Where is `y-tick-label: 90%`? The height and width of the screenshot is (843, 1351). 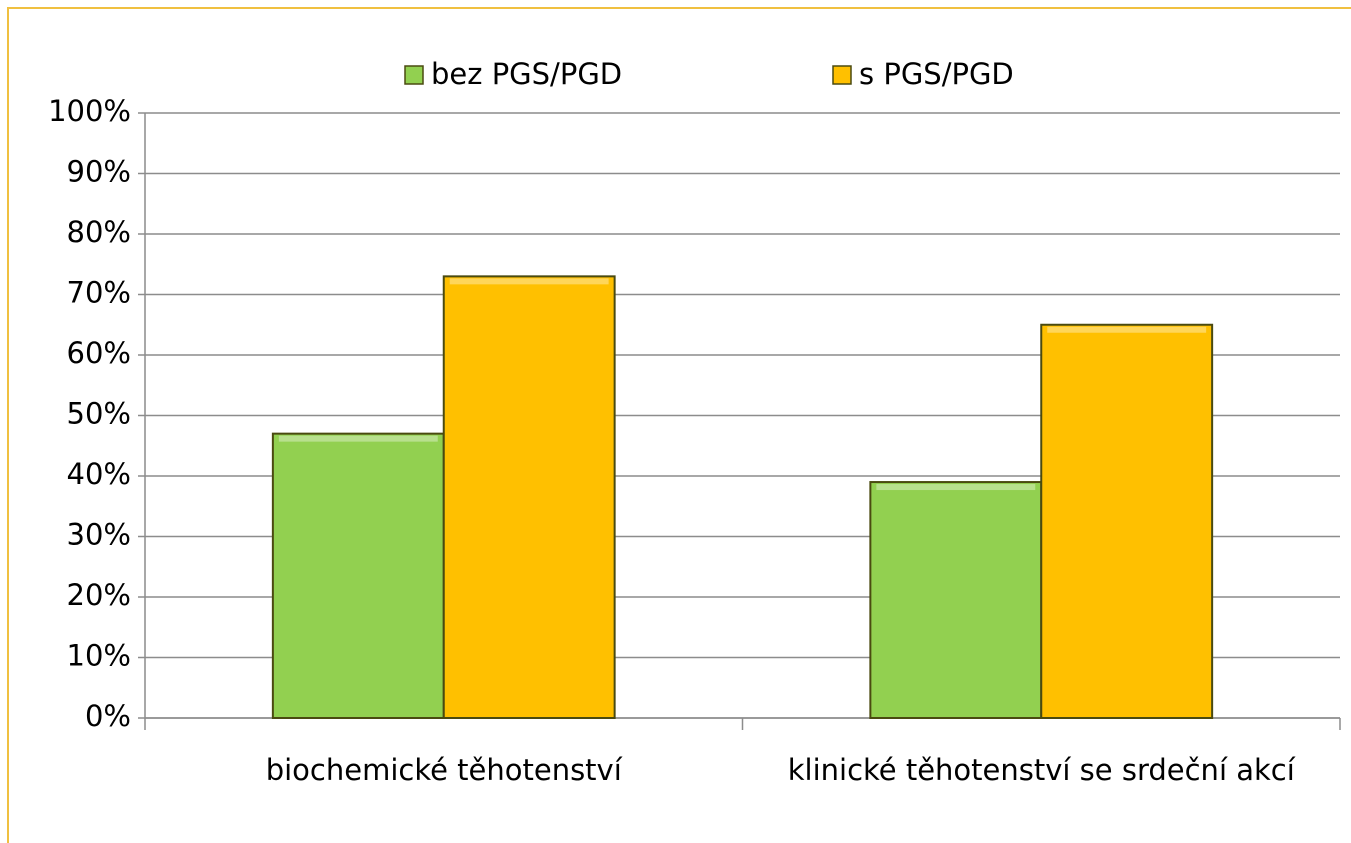 y-tick-label: 90% is located at coordinates (99, 172).